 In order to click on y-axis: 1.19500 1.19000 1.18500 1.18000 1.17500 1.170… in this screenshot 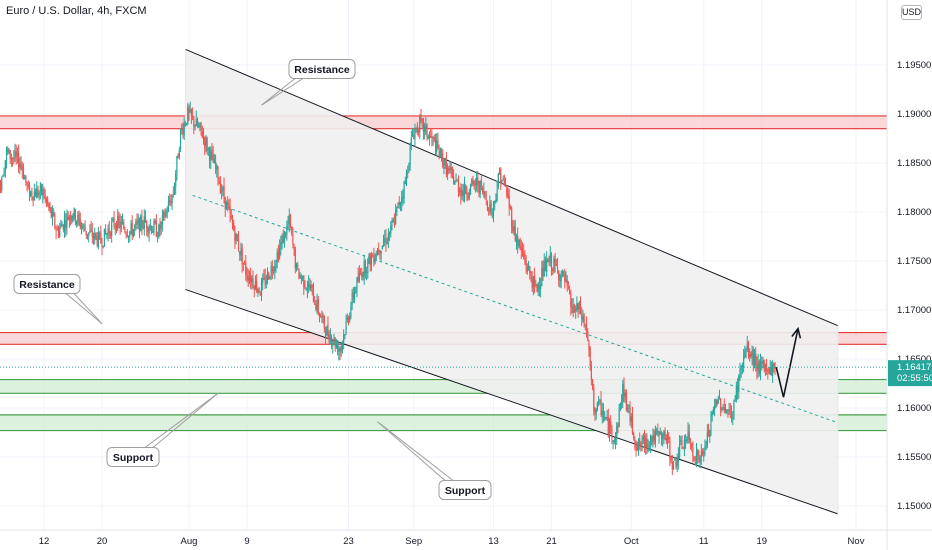, I will do `click(914, 286)`.